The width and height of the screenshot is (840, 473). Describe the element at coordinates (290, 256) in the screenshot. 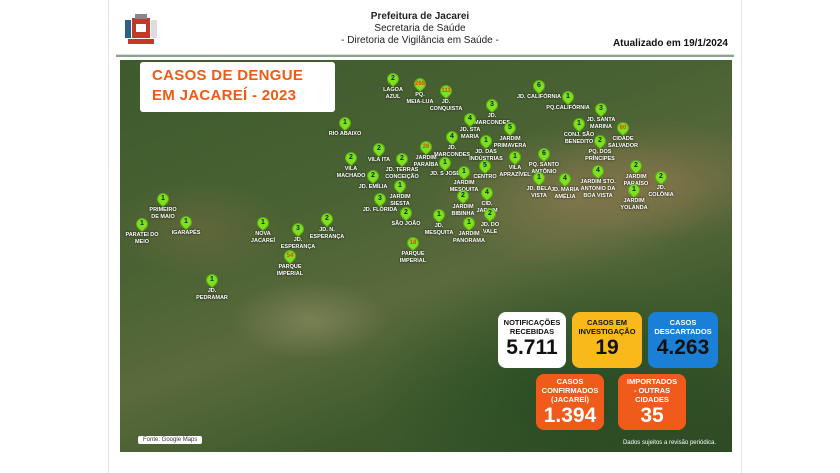

I see `marker-count: 54` at that location.